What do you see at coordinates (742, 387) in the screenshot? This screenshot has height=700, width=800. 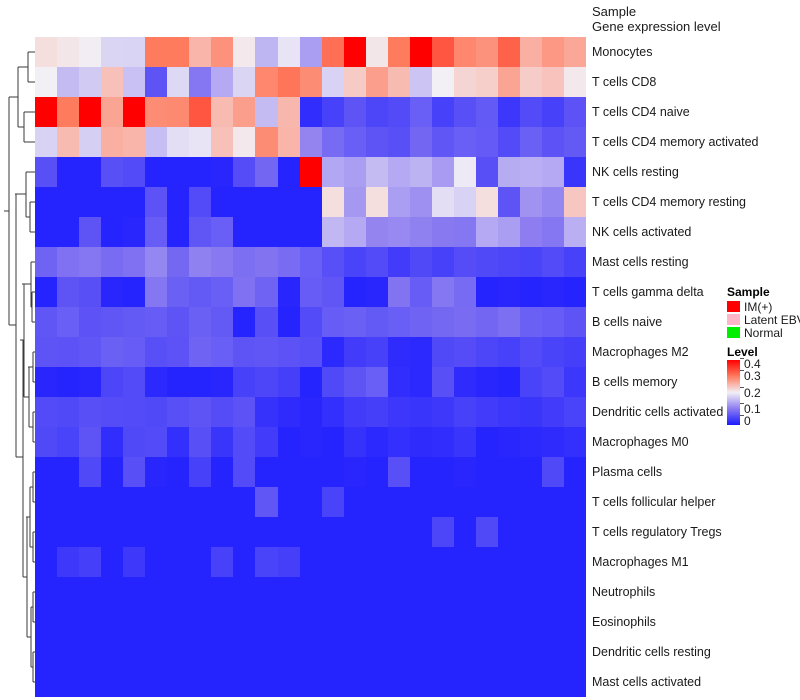 I see `level-tick-mark` at bounding box center [742, 387].